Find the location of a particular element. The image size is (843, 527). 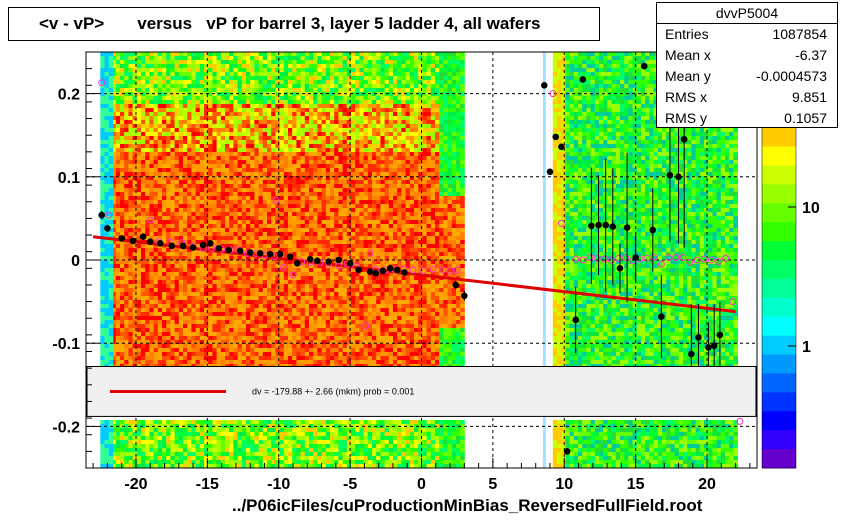

y-tick-label: 0 is located at coordinates (75, 261).